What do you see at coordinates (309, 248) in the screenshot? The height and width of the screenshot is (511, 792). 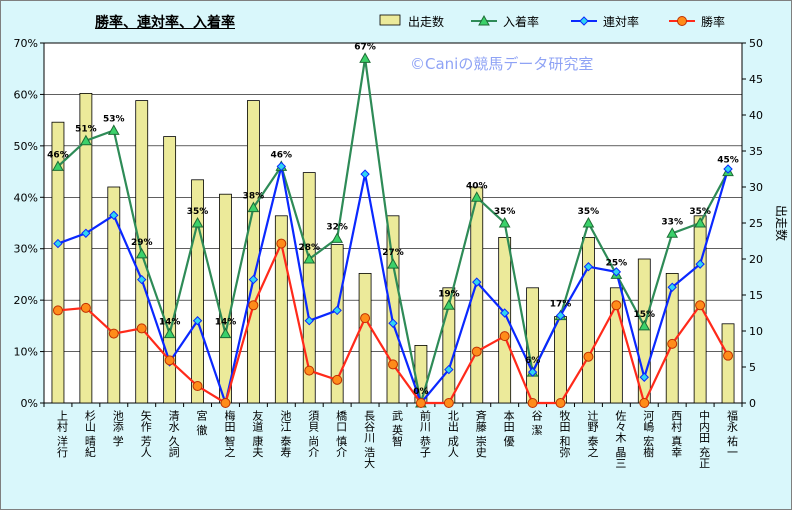 I see `data-label: 28%` at bounding box center [309, 248].